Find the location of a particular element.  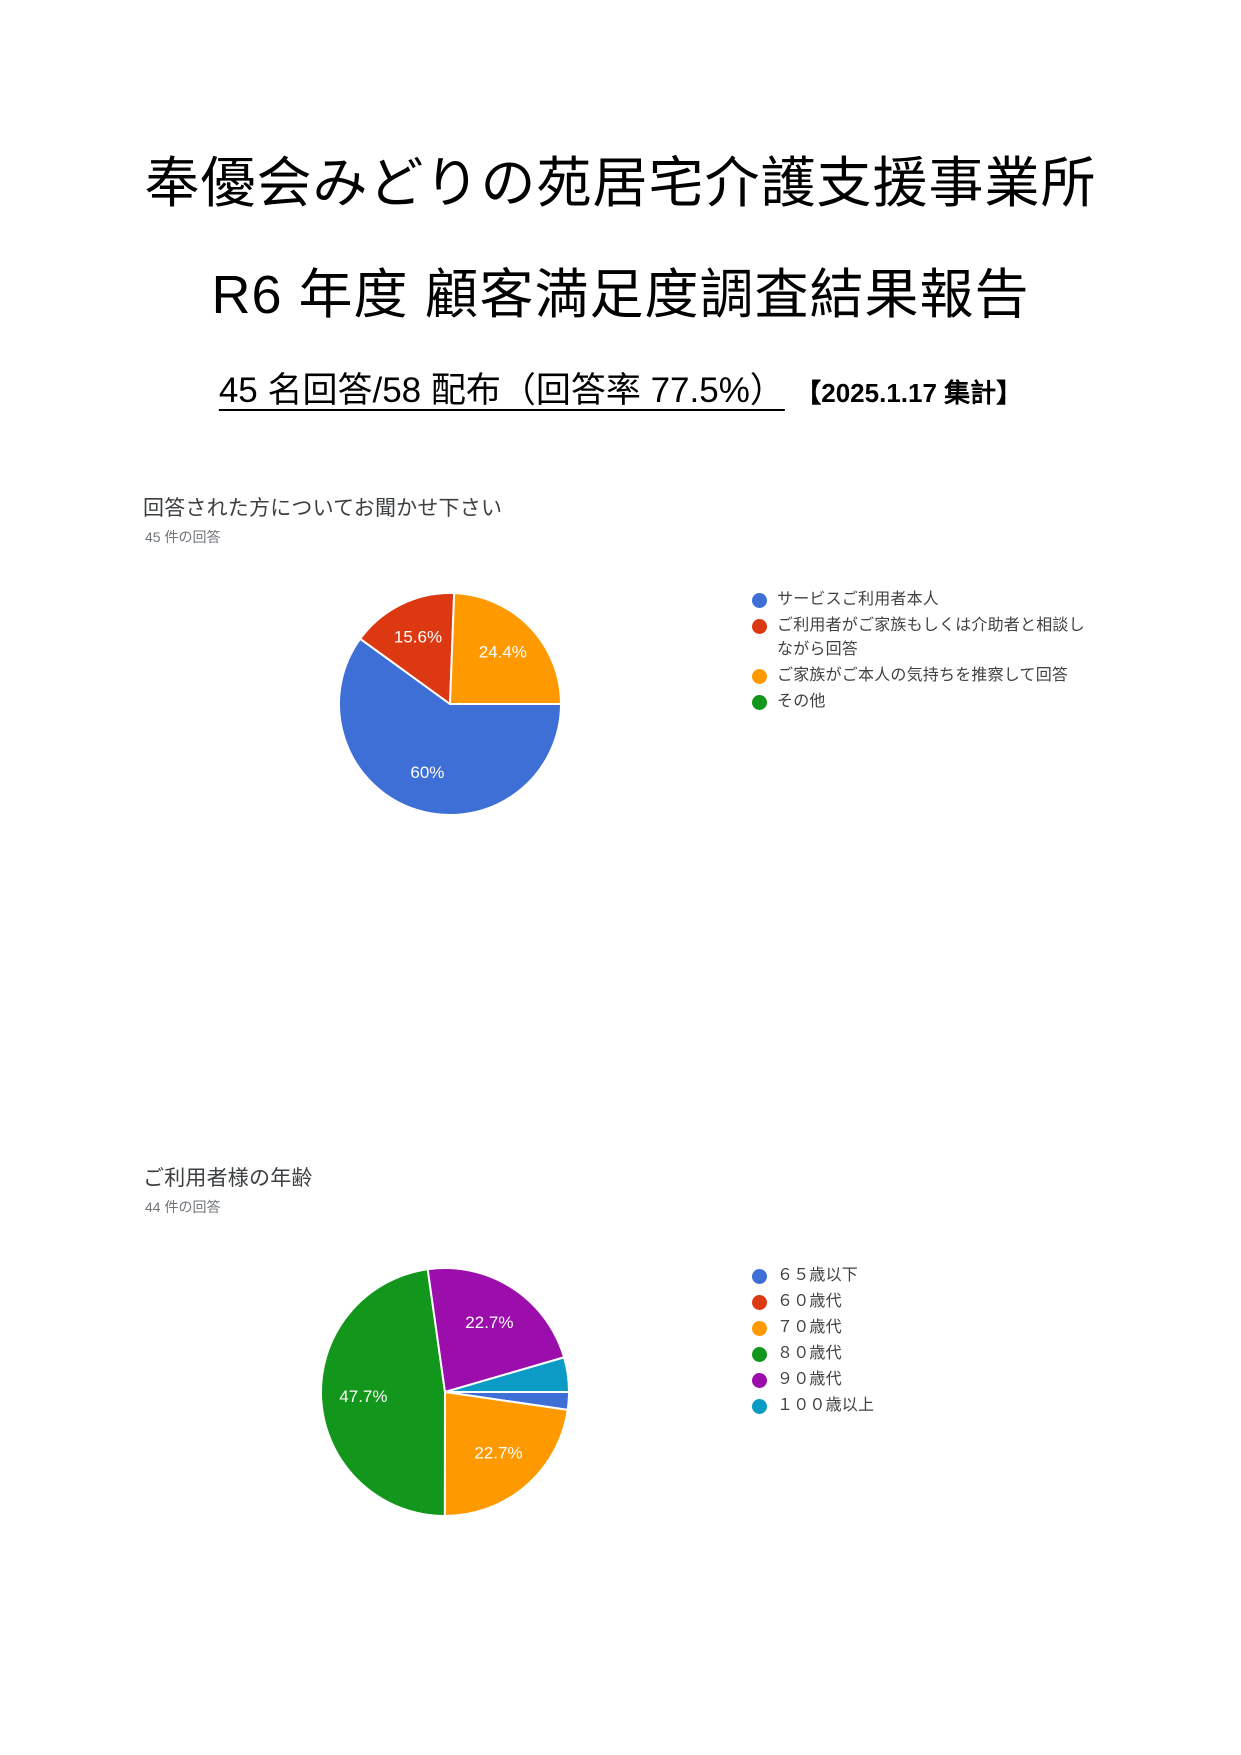

legend-item: サービスご利用者本人 is located at coordinates (919, 600).